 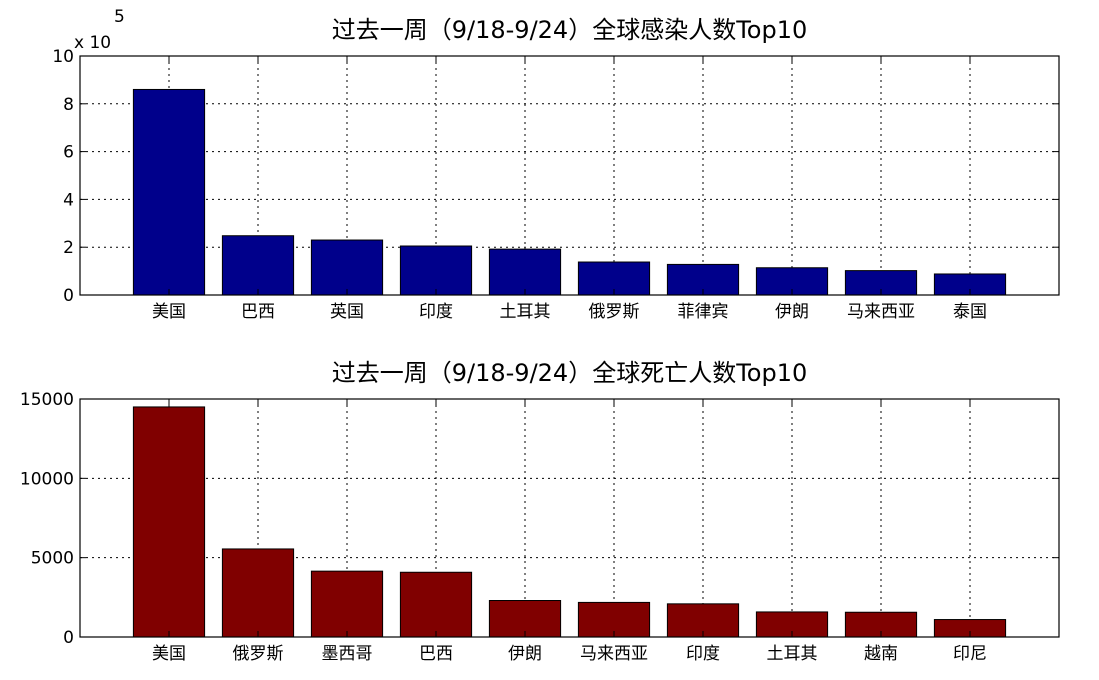 I want to click on x-tick-label: 印尼, so click(x=970, y=654).